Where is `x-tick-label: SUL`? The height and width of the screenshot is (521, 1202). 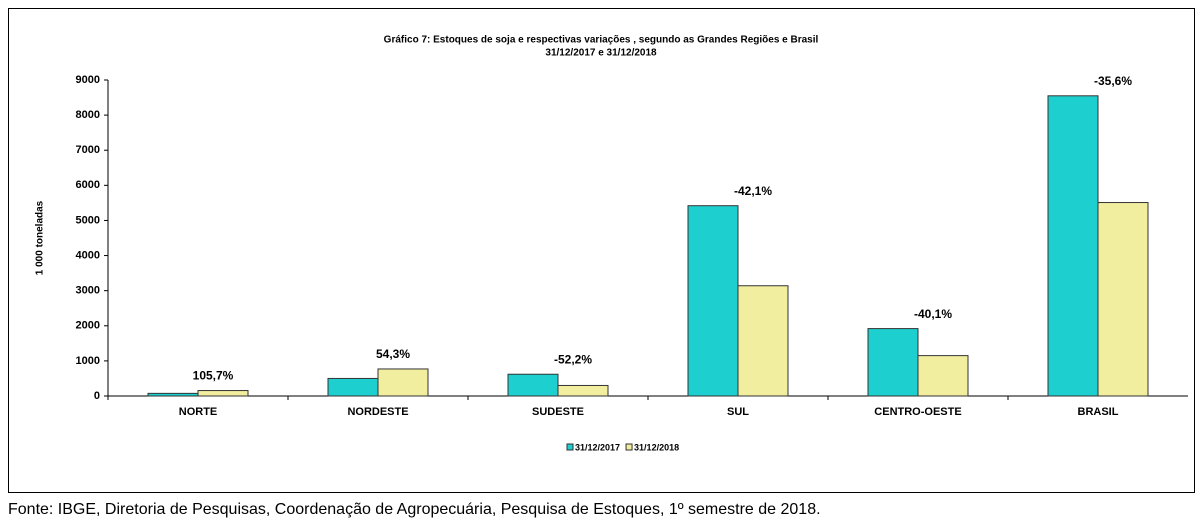
x-tick-label: SUL is located at coordinates (738, 412).